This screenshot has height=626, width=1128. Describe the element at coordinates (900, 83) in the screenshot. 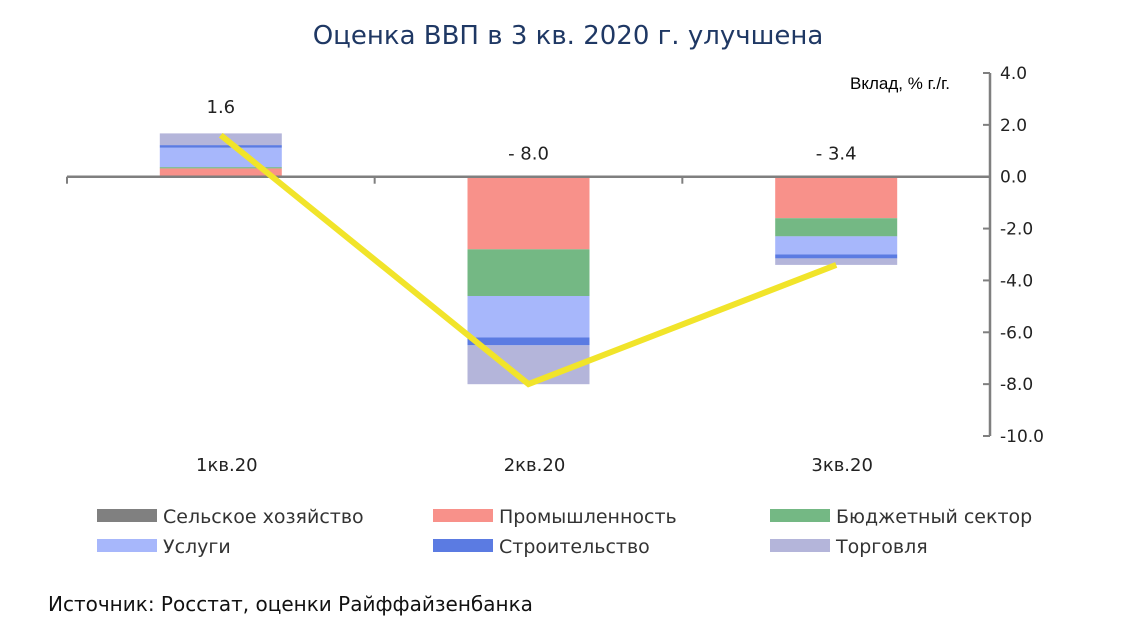

I see `y-axis-unit-label: Вклад, % г./г.` at that location.